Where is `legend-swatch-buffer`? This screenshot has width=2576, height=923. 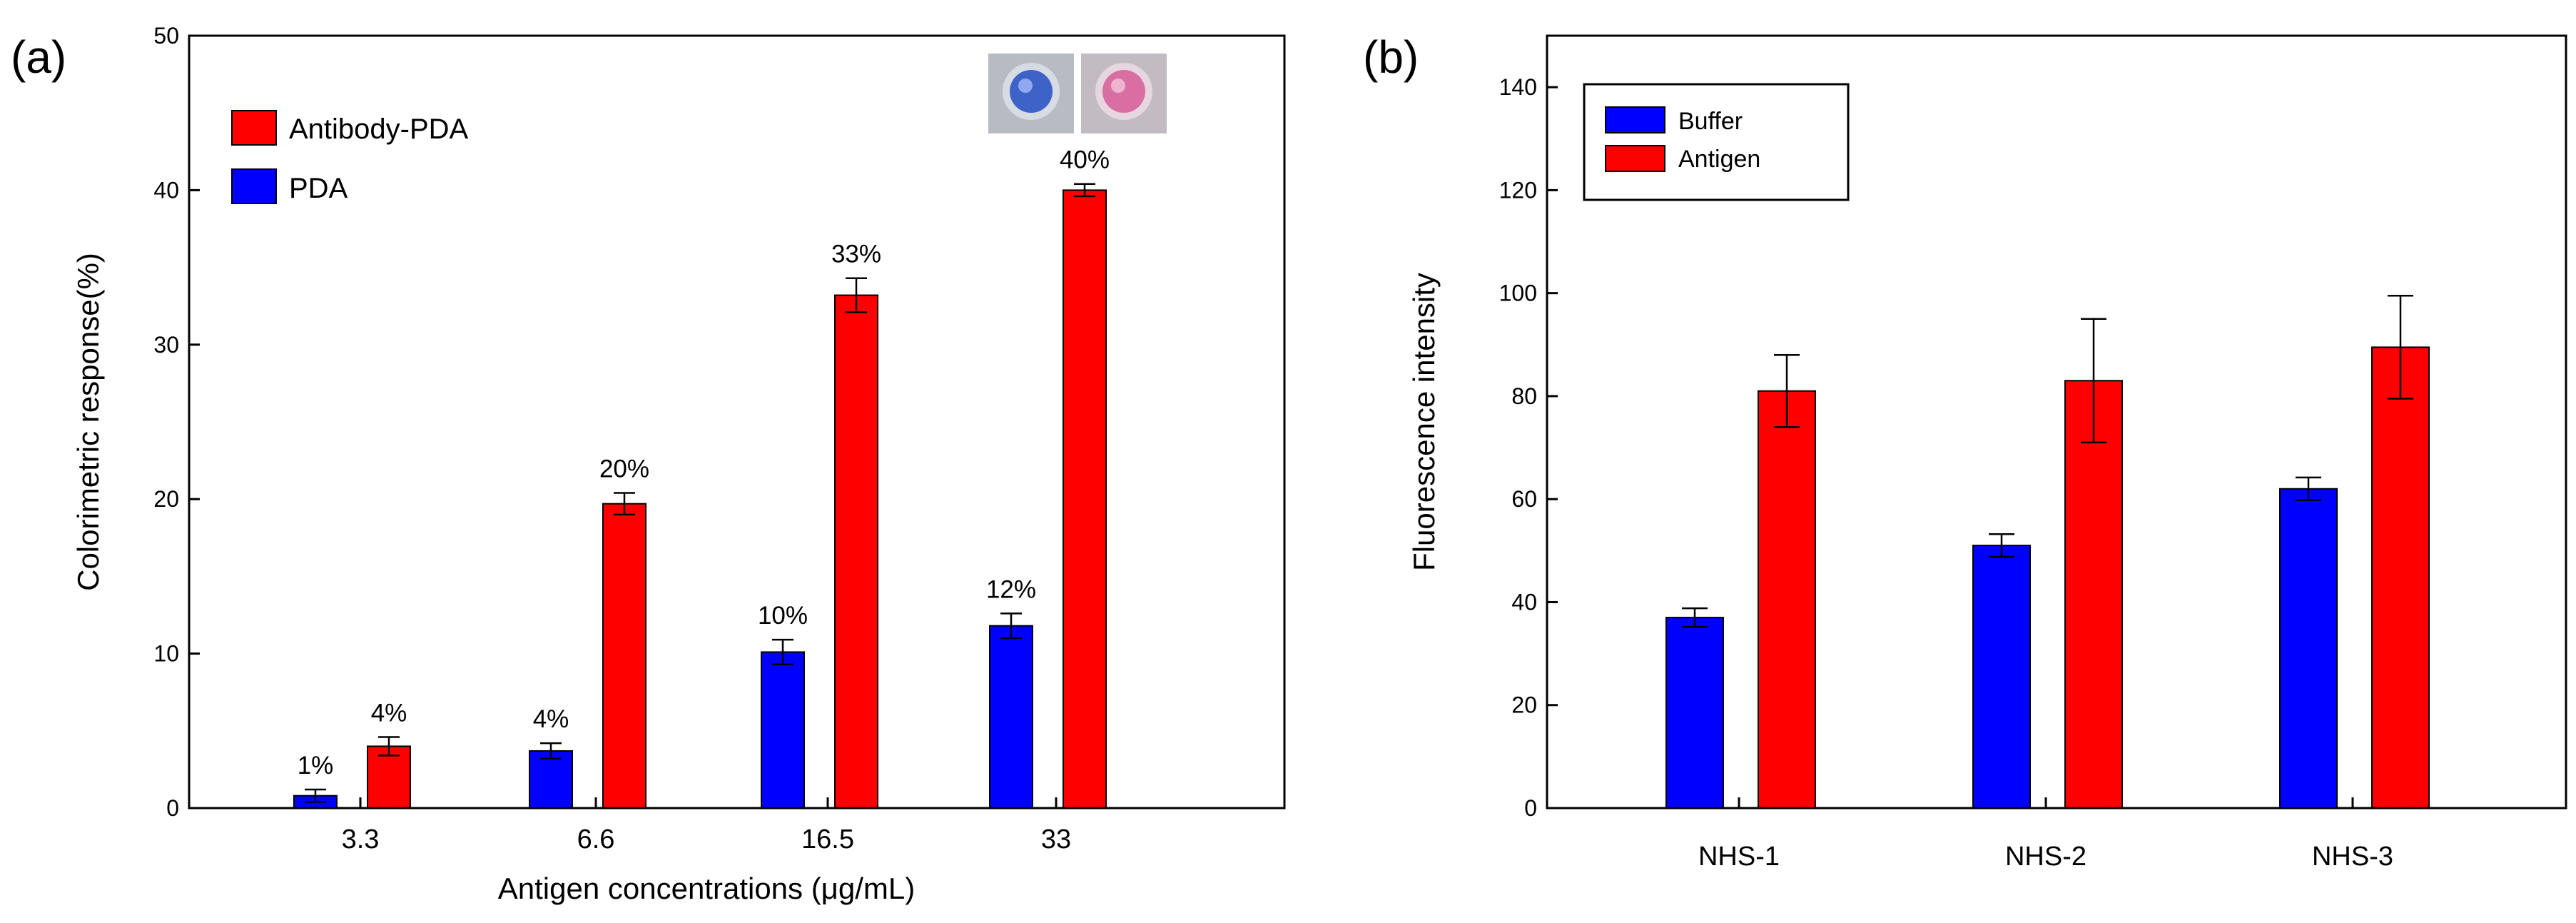
legend-swatch-buffer is located at coordinates (1635, 119).